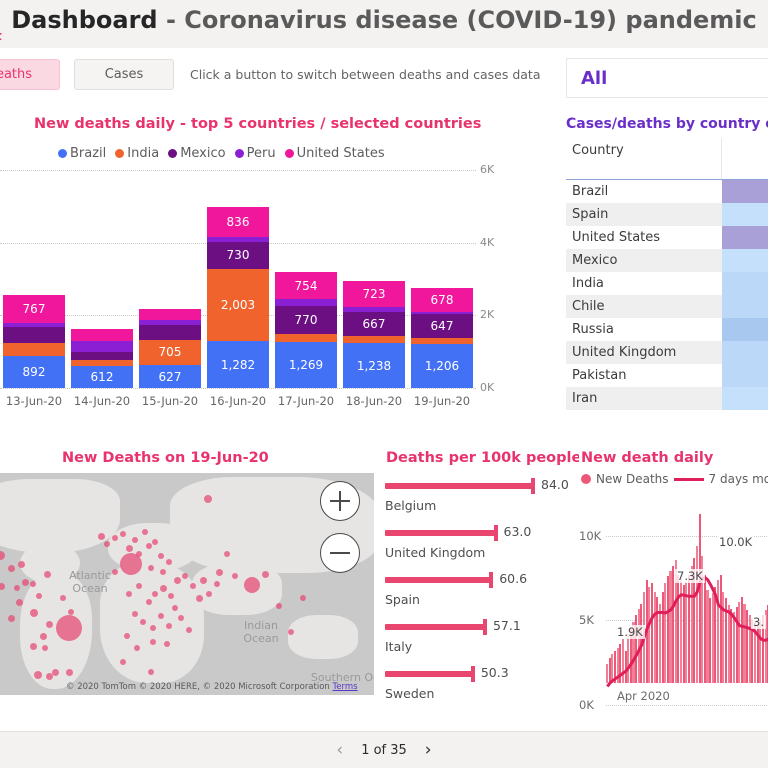 The width and height of the screenshot is (768, 768). Describe the element at coordinates (744, 283) in the screenshot. I see `cell-new-cases: 14,5` at that location.